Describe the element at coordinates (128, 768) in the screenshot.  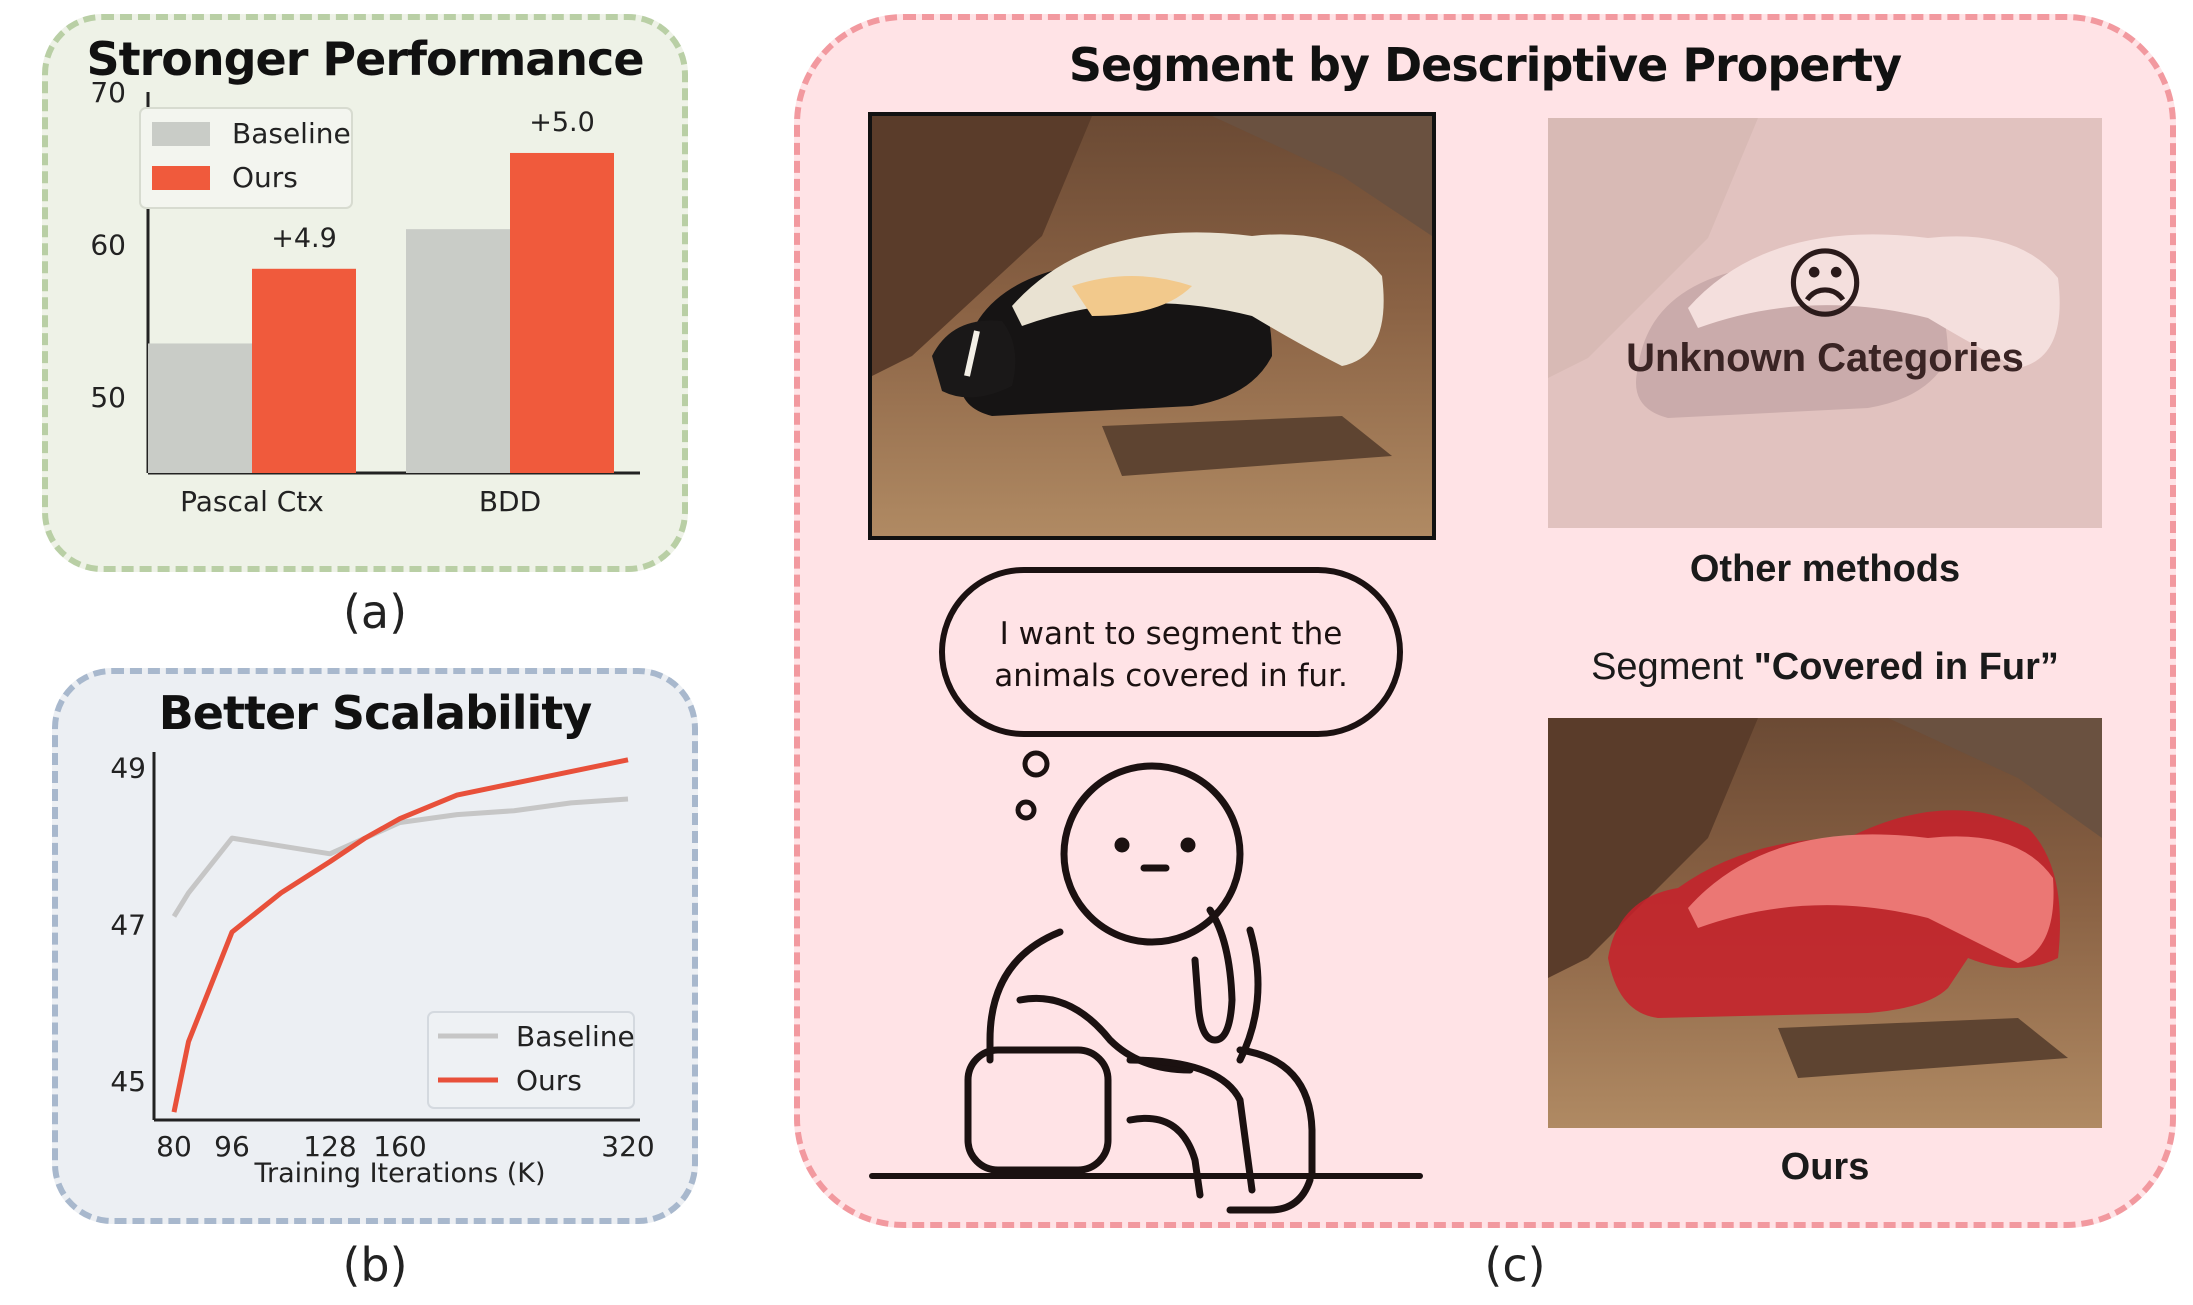
I see `line-y-tick-label: 49` at that location.